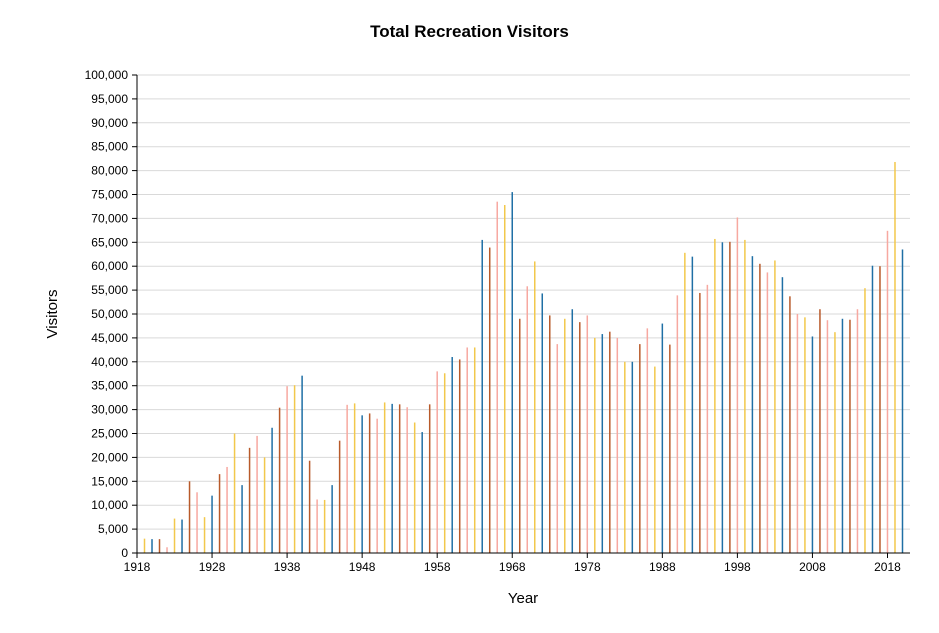 Image resolution: width=939 pixels, height=633 pixels. What do you see at coordinates (414, 487) in the screenshot?
I see `bar-1955` at bounding box center [414, 487].